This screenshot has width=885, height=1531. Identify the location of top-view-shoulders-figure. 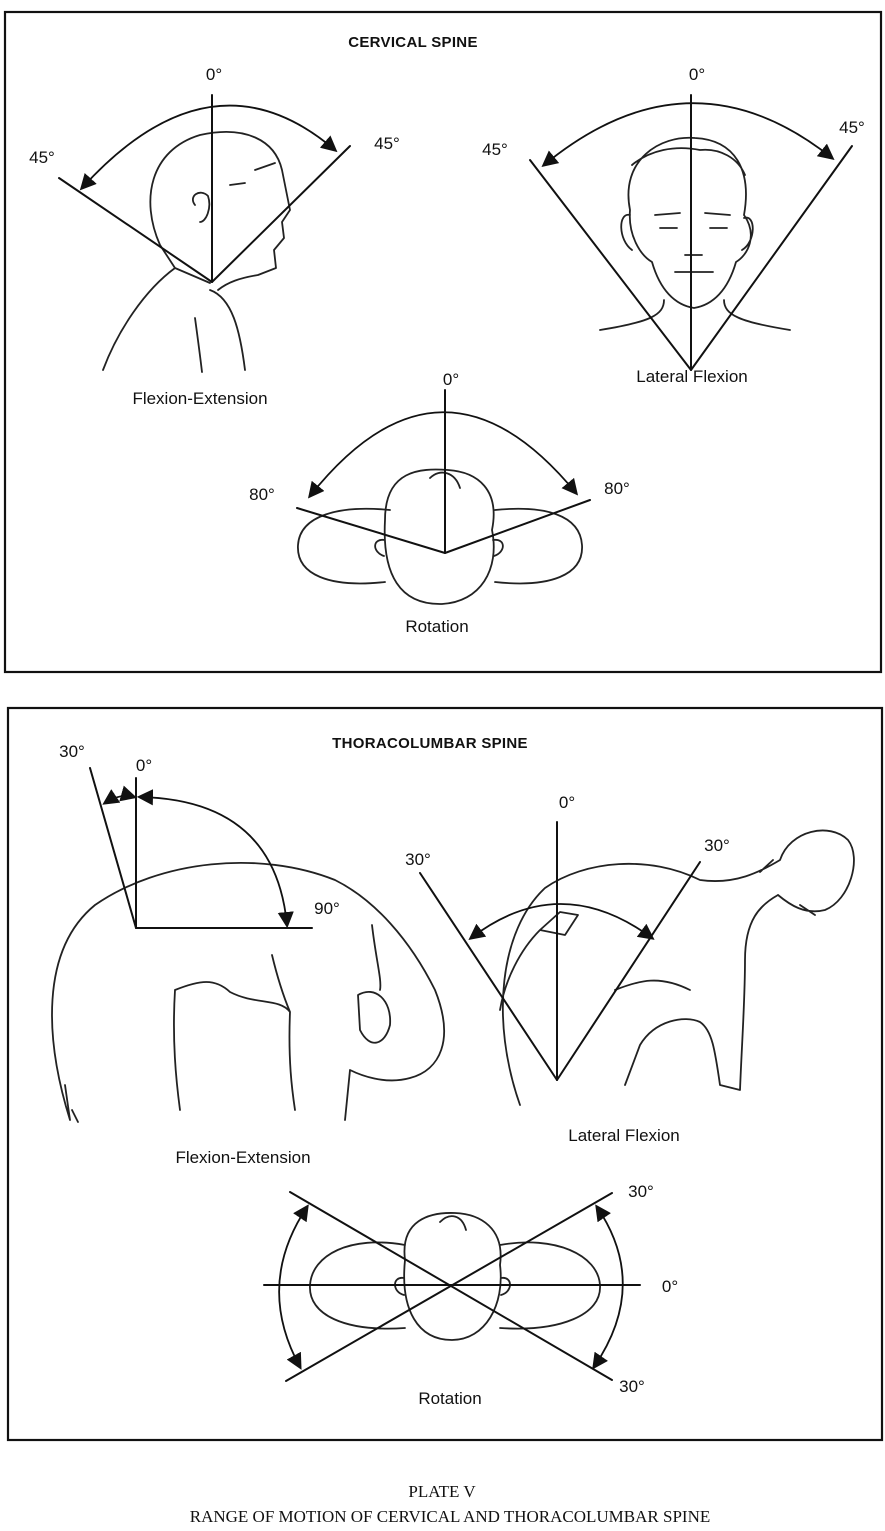
(440, 536).